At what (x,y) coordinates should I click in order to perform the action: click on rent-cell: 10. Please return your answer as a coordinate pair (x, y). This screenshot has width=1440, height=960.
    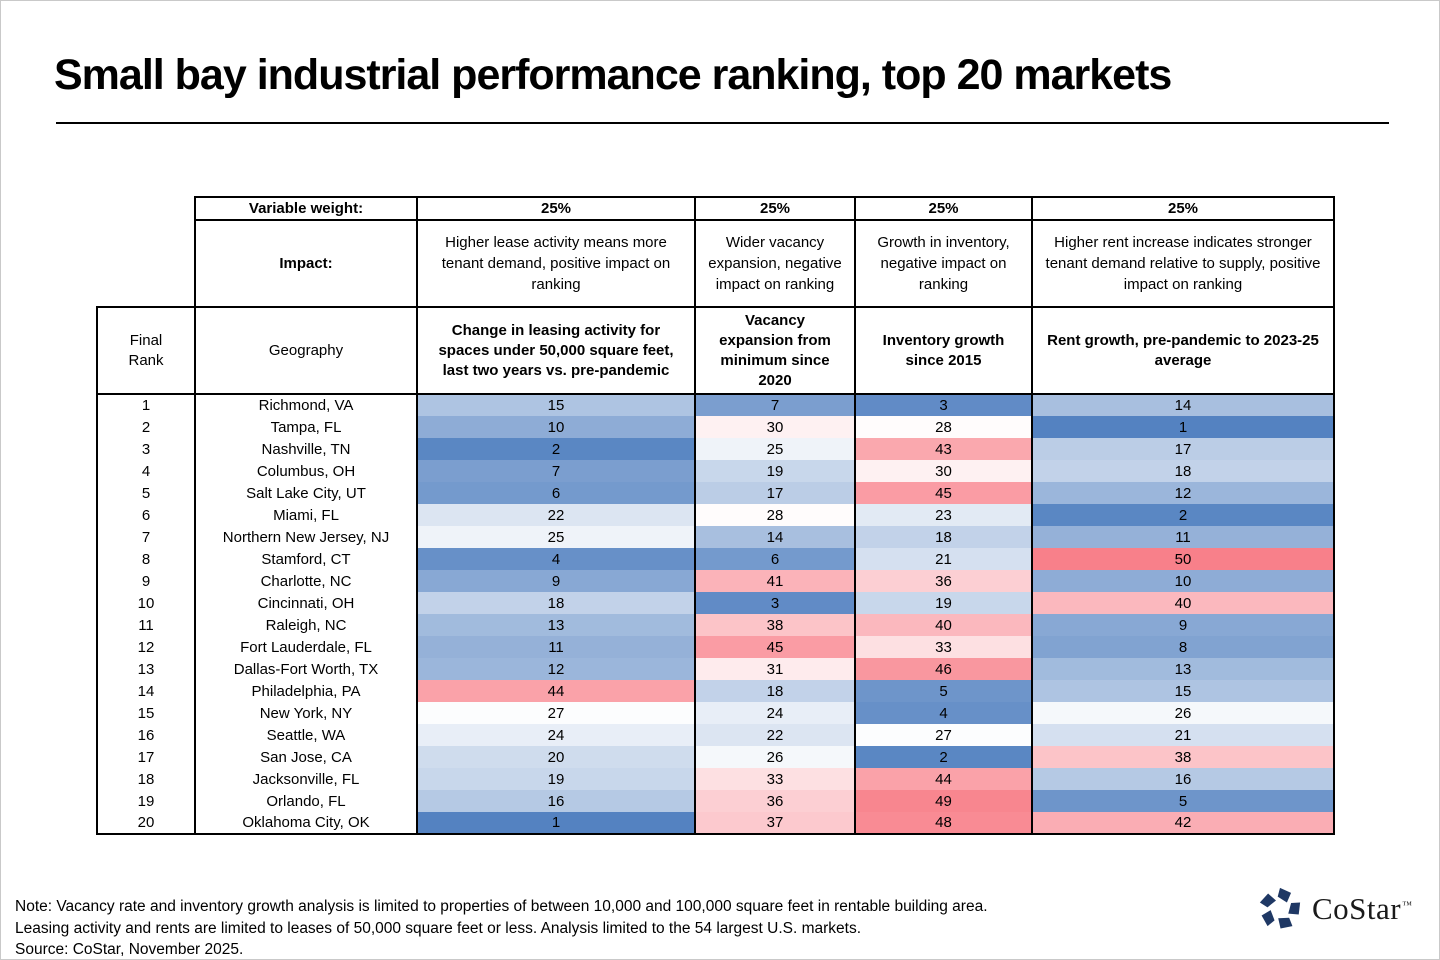
    Looking at the image, I should click on (1183, 581).